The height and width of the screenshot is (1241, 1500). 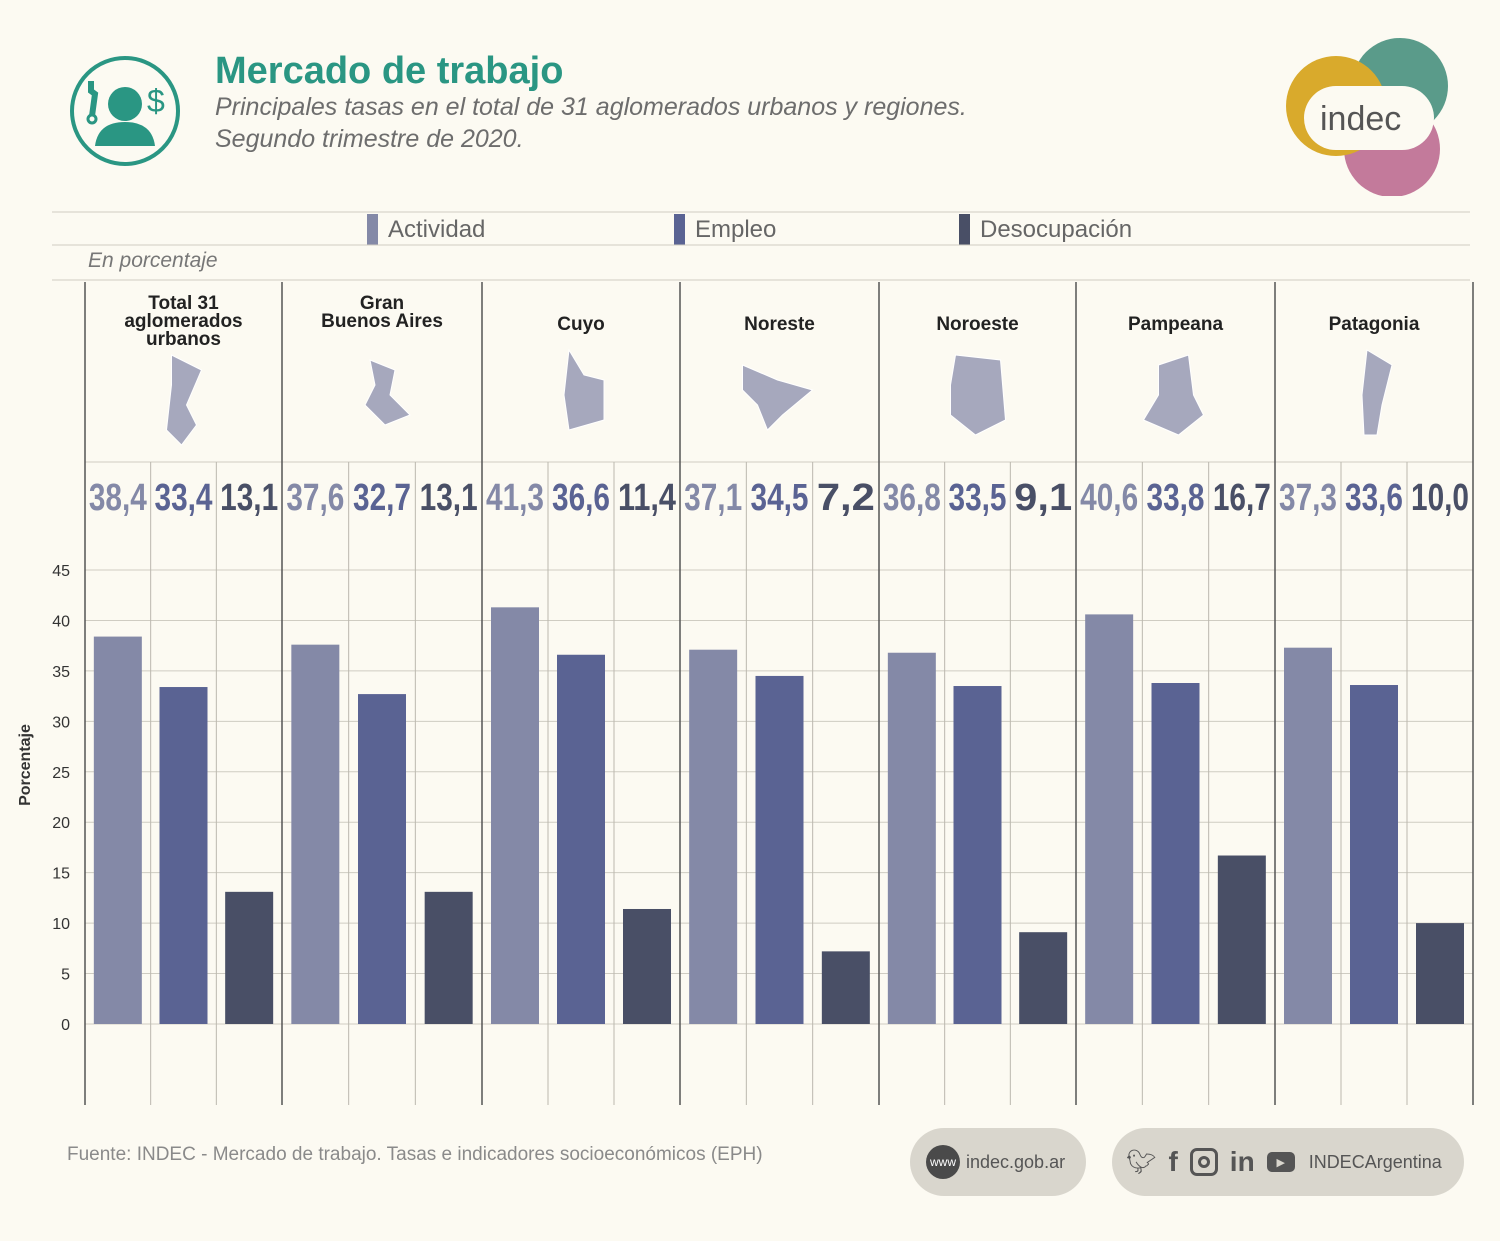 I want to click on social-links: 🐦︎ f in ▶ INDECArgentina, so click(x=1288, y=1162).